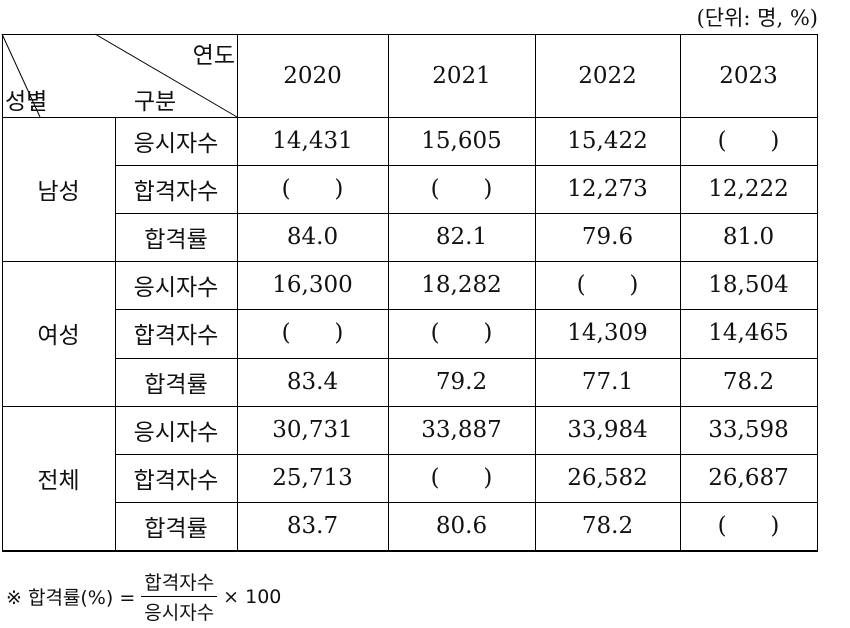 This screenshot has width=850, height=628. What do you see at coordinates (748, 477) in the screenshot?
I see `value-cell: 26,687` at bounding box center [748, 477].